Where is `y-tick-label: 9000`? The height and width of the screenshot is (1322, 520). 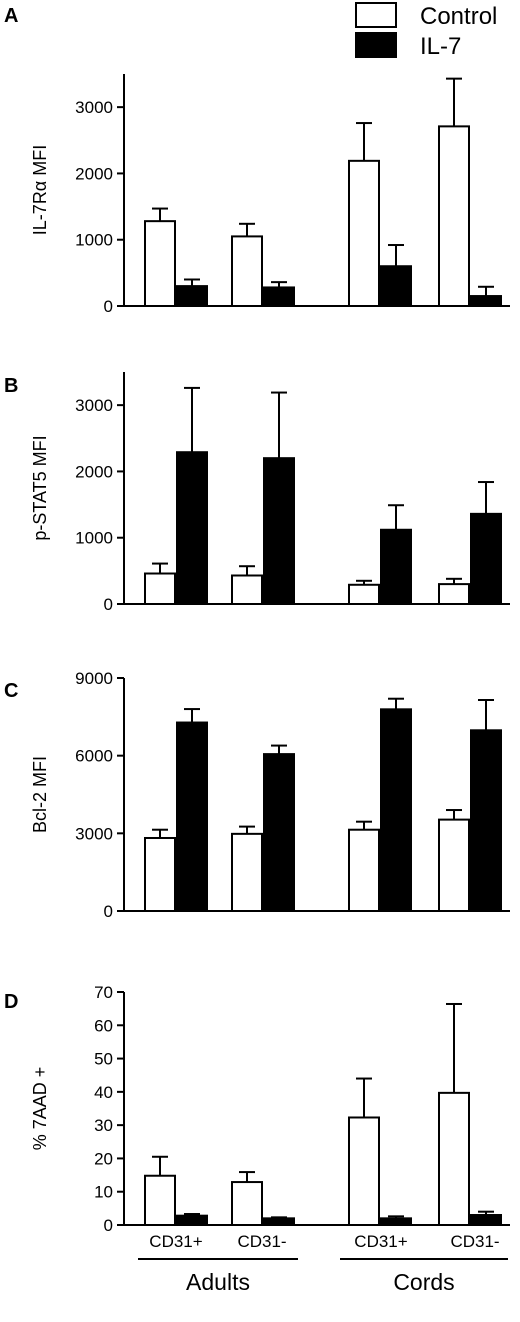
y-tick-label: 9000 is located at coordinates (94, 678).